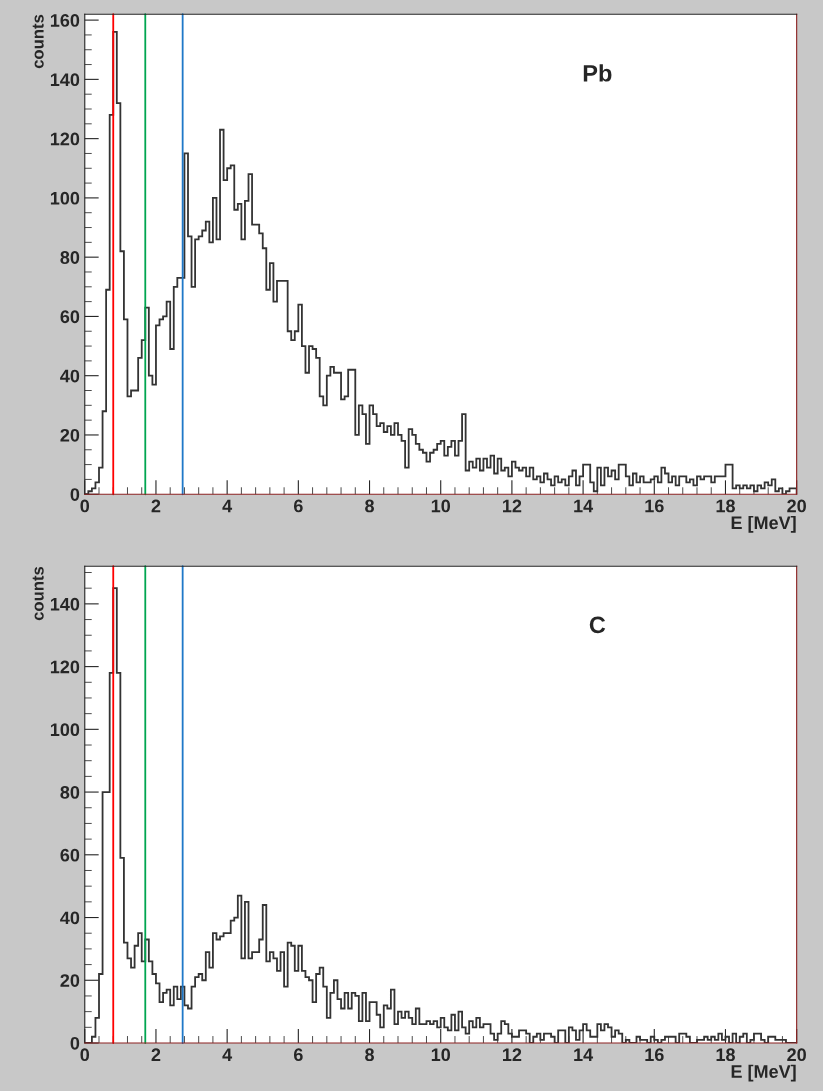  What do you see at coordinates (597, 73) in the screenshot?
I see `annotation: Pb` at bounding box center [597, 73].